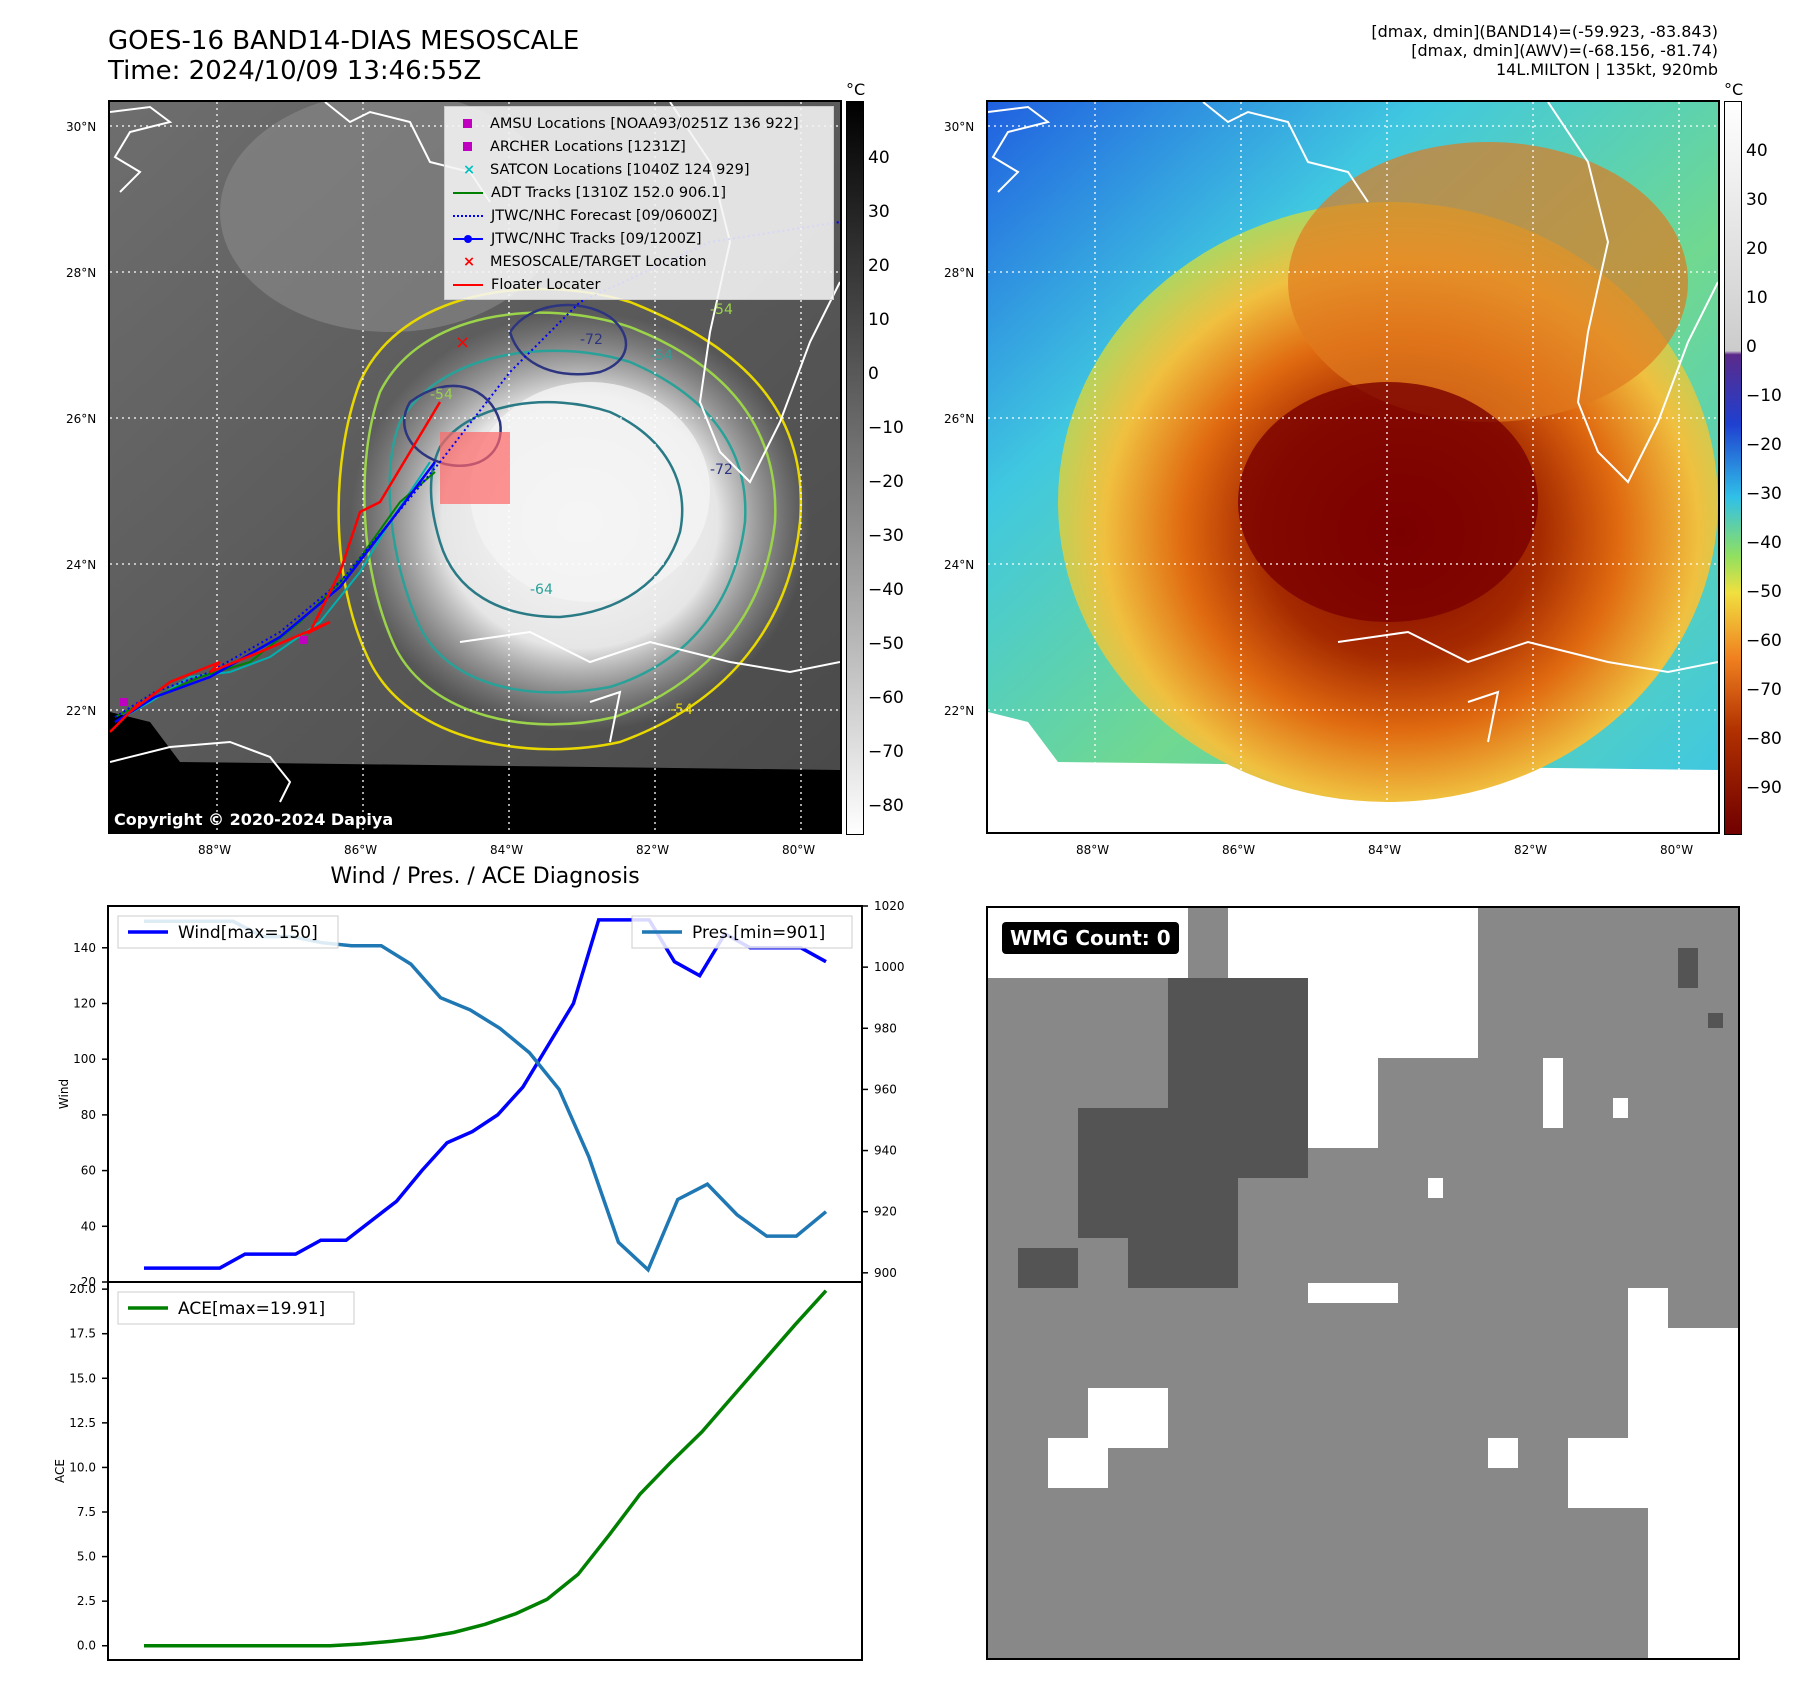 This screenshot has height=1690, width=1801. I want to click on pressure-tick-label: 1000, so click(889, 967).